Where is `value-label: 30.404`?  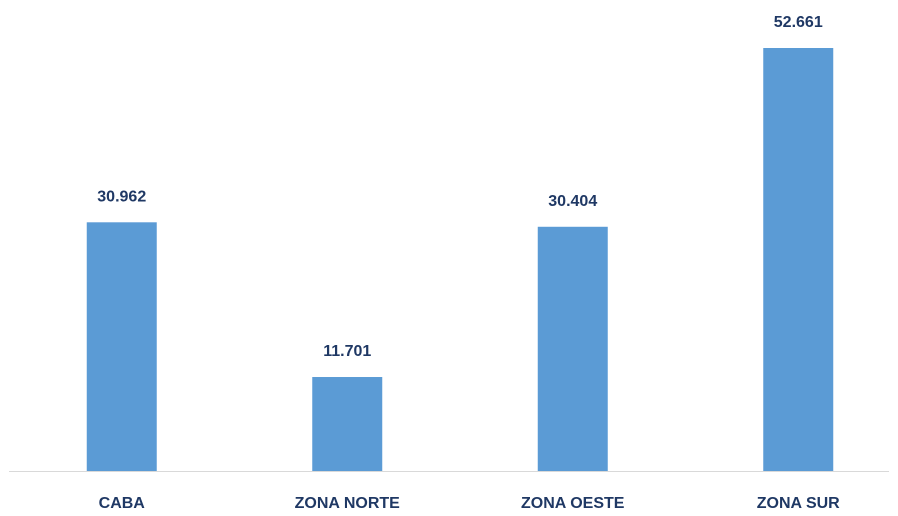 value-label: 30.404 is located at coordinates (572, 201).